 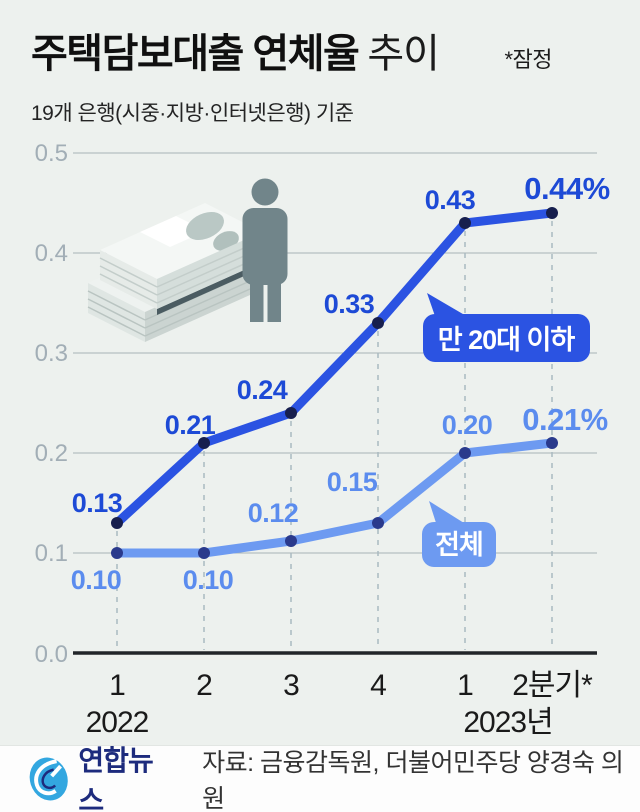 What do you see at coordinates (195, 54) in the screenshot?
I see `page-title: 주택담보대출 연체율` at bounding box center [195, 54].